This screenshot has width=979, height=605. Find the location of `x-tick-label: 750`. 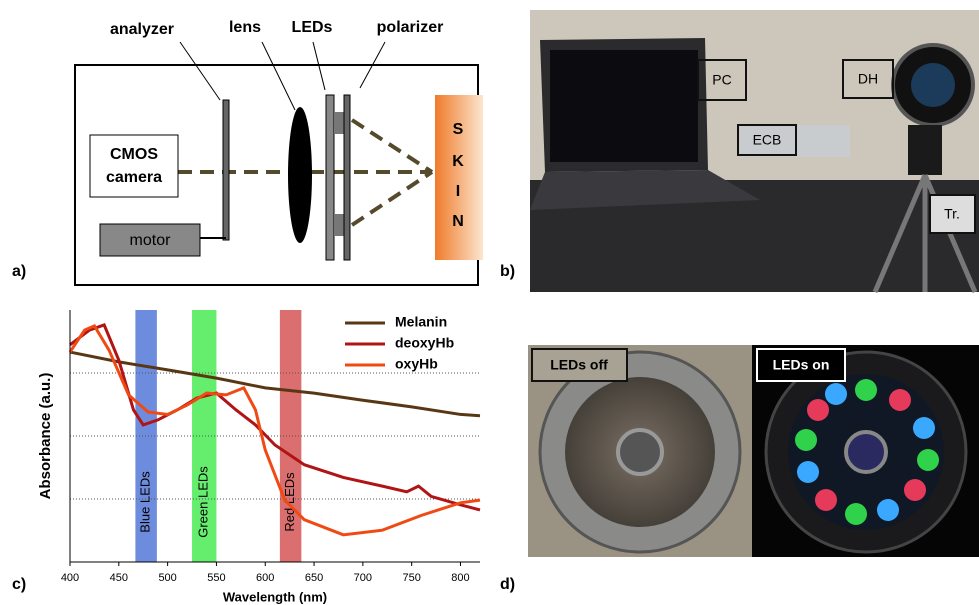

x-tick-label: 750 is located at coordinates (411, 578).